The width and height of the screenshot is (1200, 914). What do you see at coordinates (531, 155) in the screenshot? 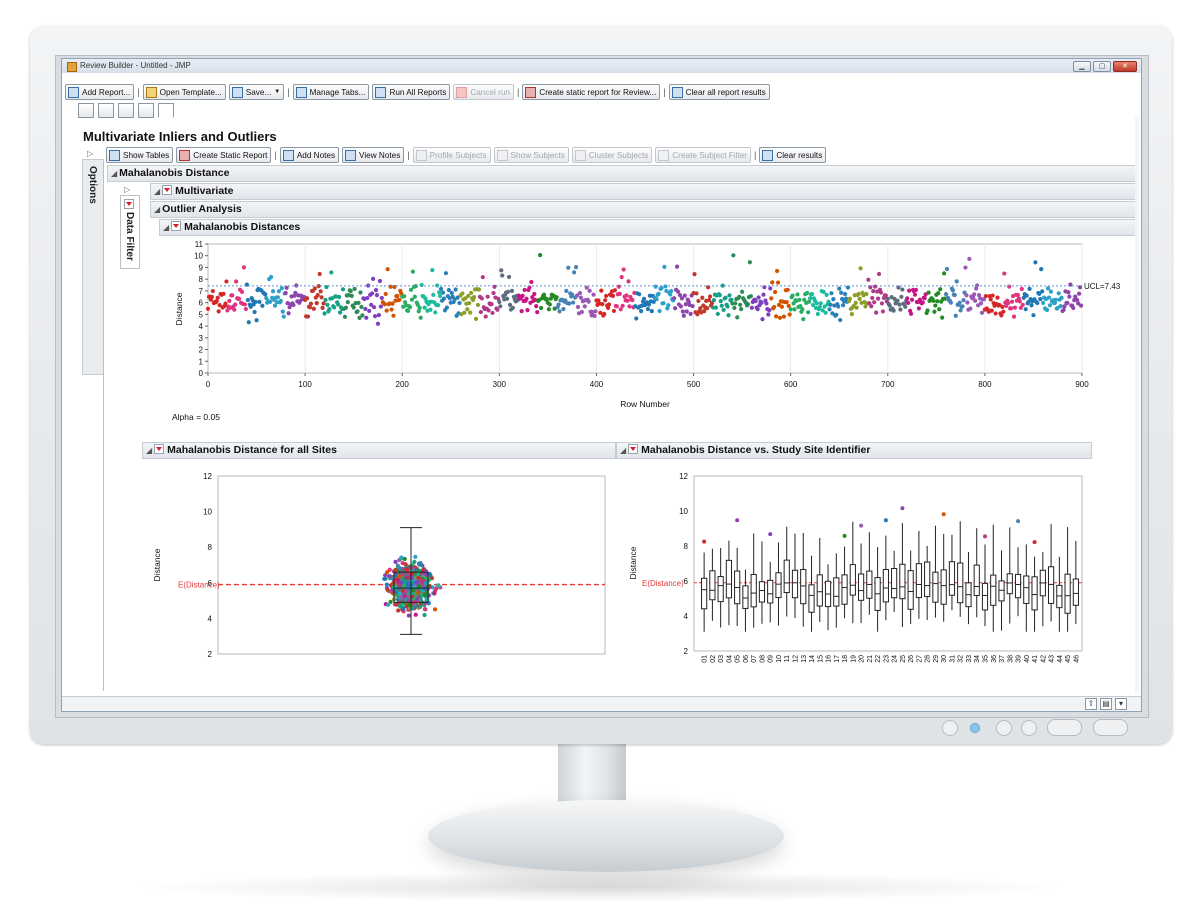
I see `show-subjects-button: Show Subjects` at bounding box center [531, 155].